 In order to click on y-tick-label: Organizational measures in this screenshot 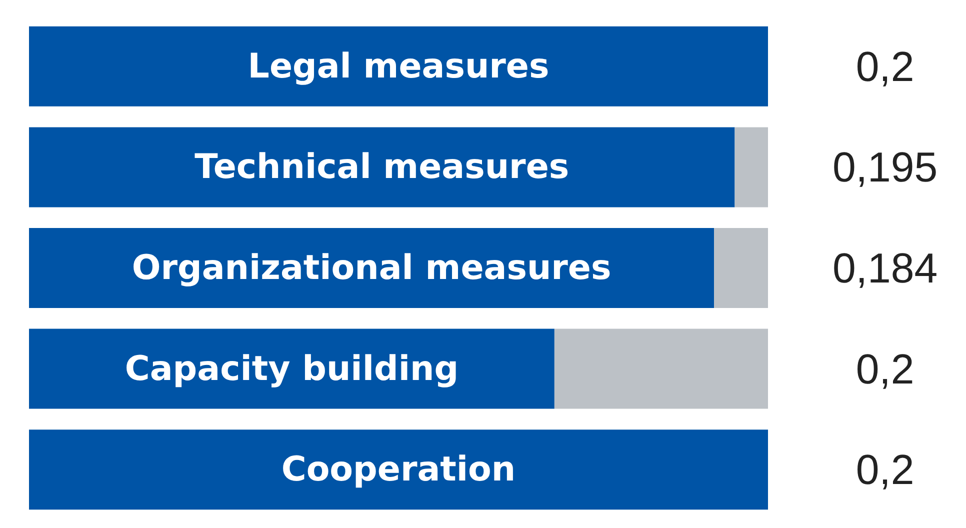, I will do `click(372, 268)`.